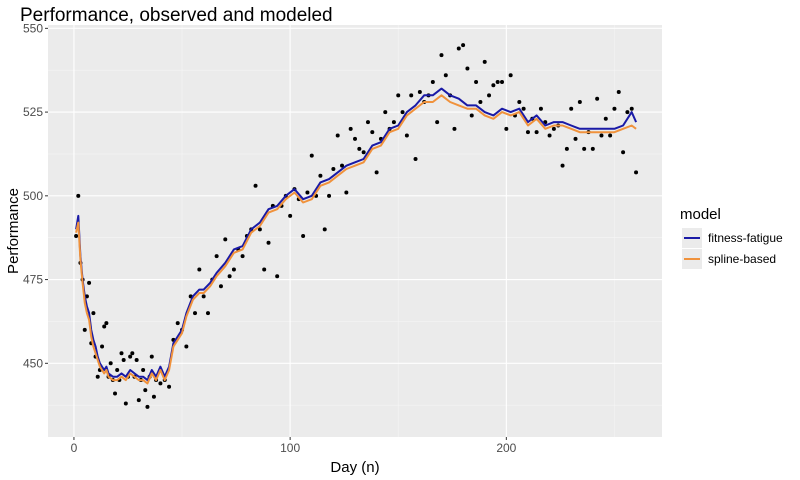 This screenshot has height=480, width=800. What do you see at coordinates (745, 238) in the screenshot?
I see `legend-label-fitness-fatigue: fitness-fatigue` at bounding box center [745, 238].